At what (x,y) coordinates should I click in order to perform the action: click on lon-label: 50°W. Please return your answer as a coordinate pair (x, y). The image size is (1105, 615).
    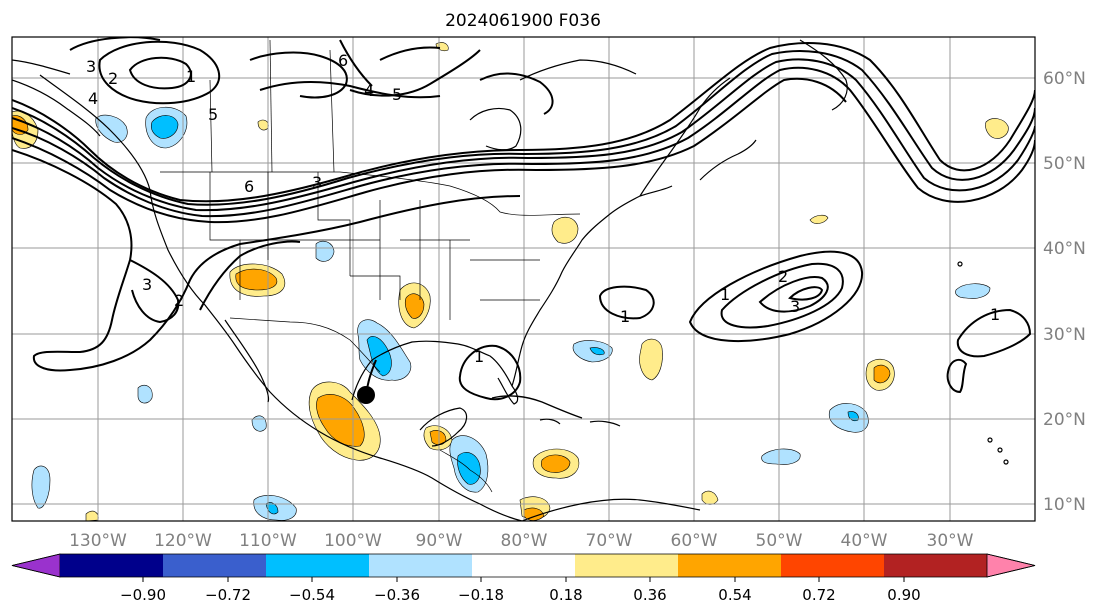
    Looking at the image, I should click on (779, 541).